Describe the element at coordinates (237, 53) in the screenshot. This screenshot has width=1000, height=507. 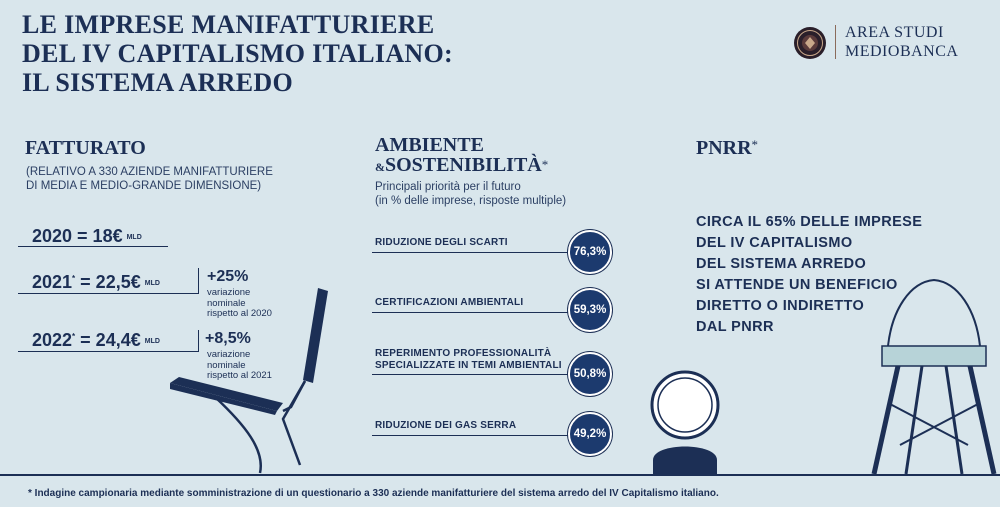
I see `title-line-2: DEL IV CAPITALISMO ITALIANO:` at that location.